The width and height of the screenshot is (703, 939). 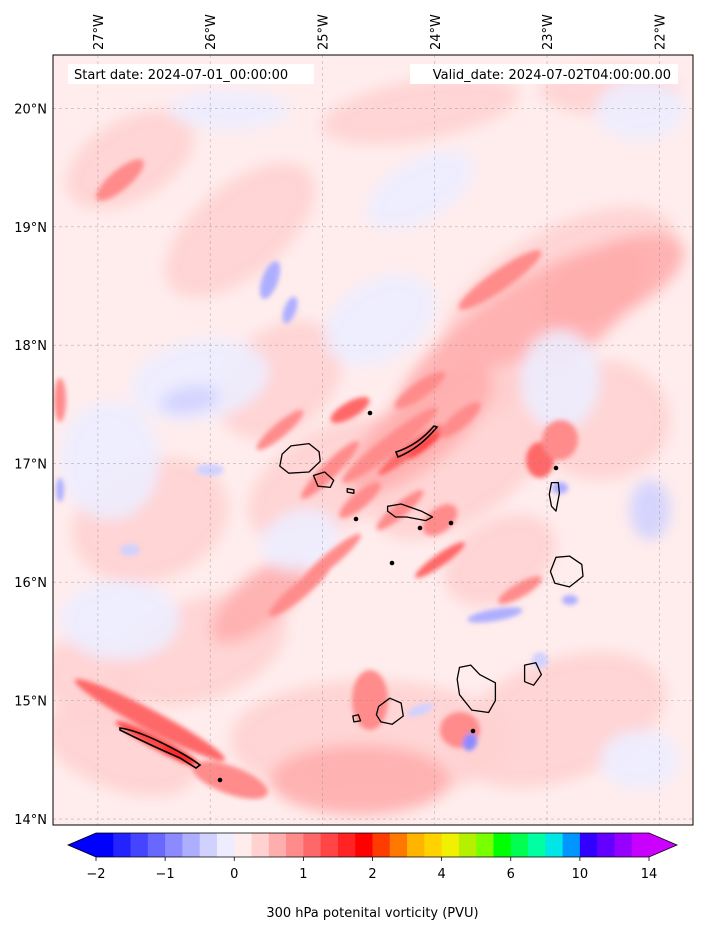 What do you see at coordinates (548, 32) in the screenshot?
I see `longitude-tick-label: 23°W` at bounding box center [548, 32].